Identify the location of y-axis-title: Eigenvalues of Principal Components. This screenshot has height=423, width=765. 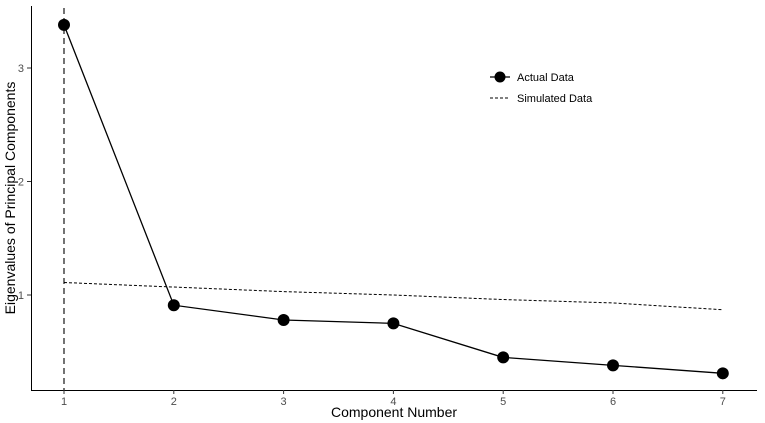
(10, 198).